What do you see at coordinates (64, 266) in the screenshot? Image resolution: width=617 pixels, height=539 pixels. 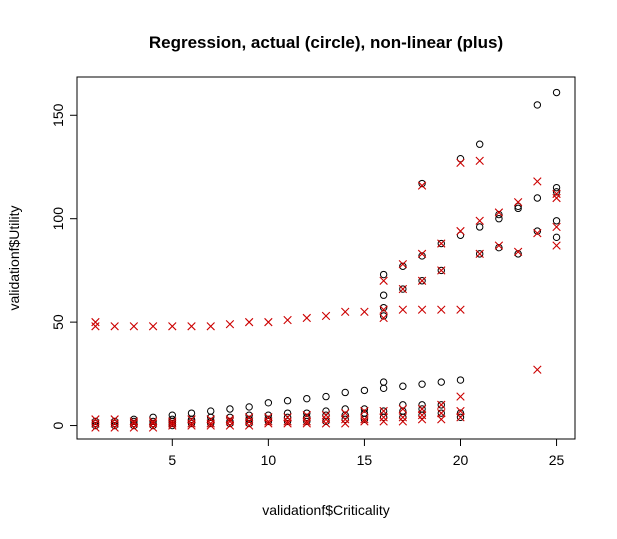 I see `y-axis: 0 50 100 150` at bounding box center [64, 266].